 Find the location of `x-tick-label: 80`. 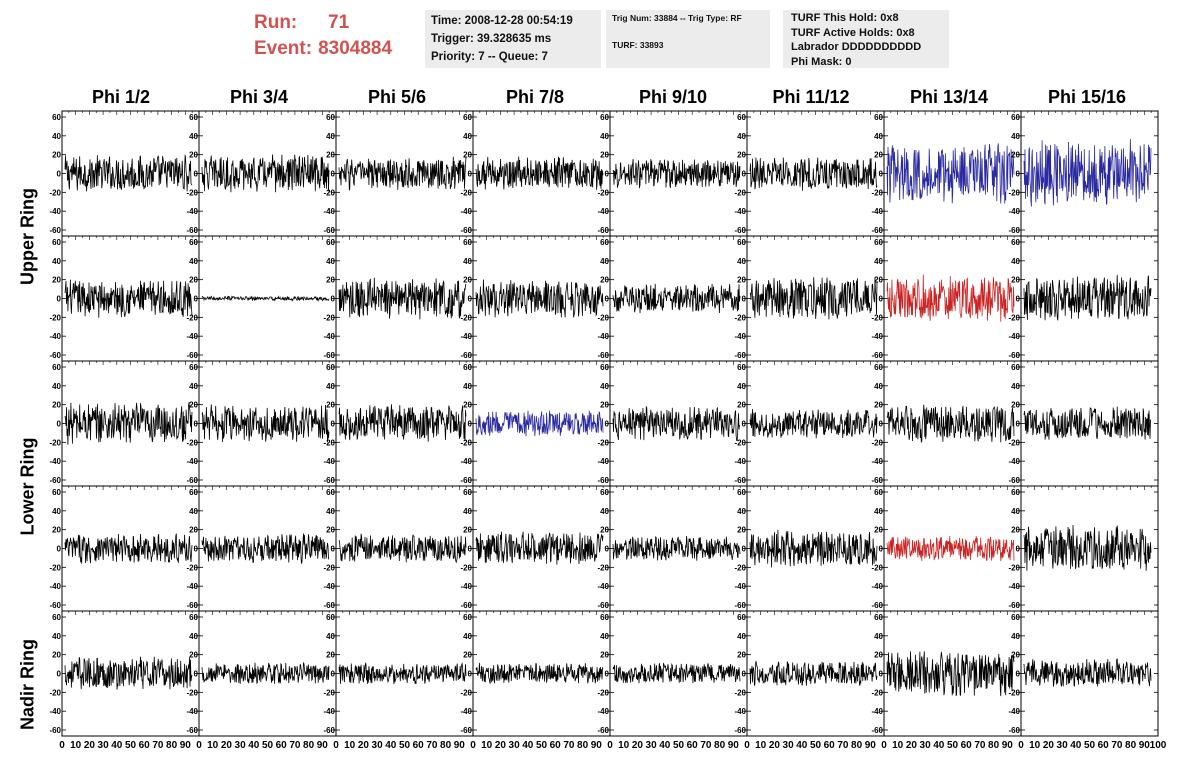

x-tick-label: 80 is located at coordinates (446, 745).